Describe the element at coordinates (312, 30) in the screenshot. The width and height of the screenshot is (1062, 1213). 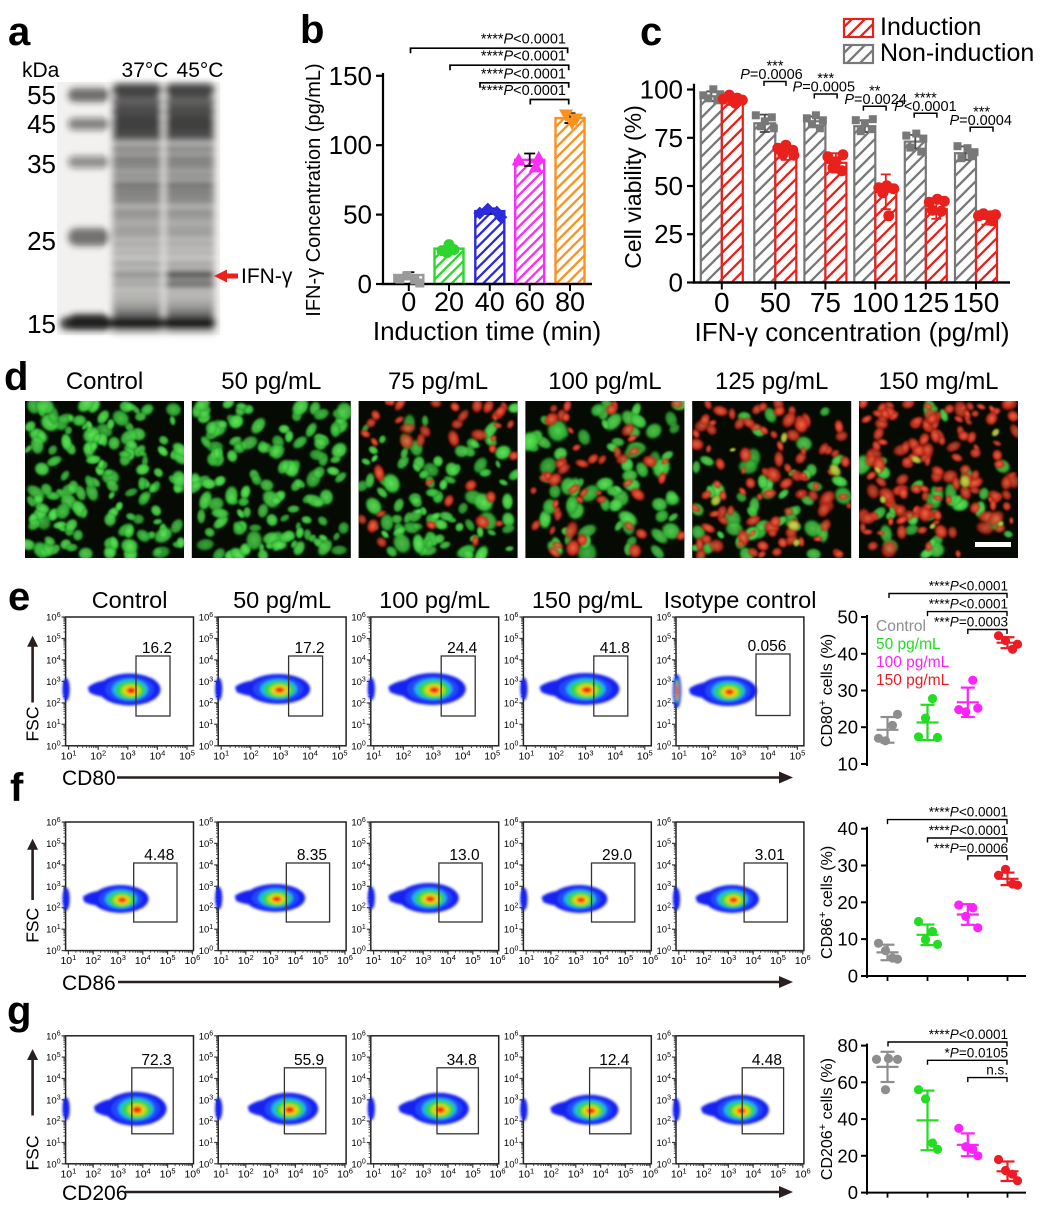
I see `svg-text: b` at that location.